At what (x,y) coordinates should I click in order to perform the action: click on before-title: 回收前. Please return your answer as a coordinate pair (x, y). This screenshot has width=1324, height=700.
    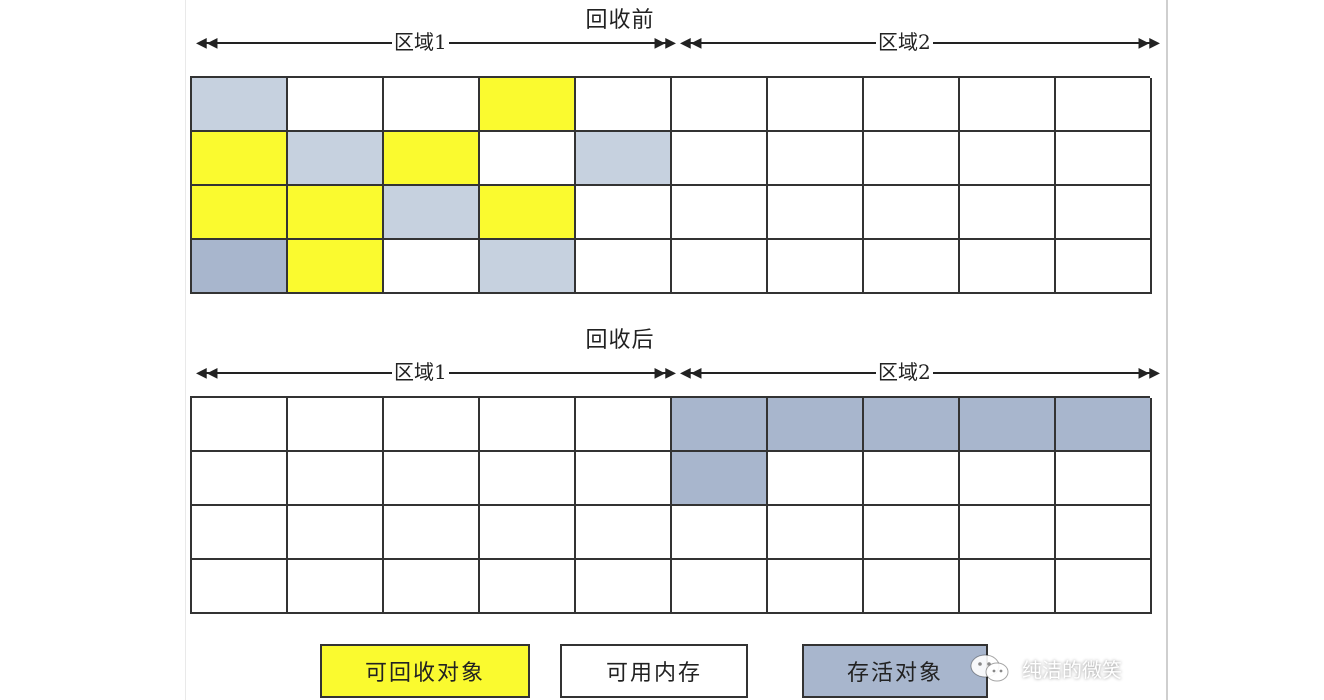
    Looking at the image, I should click on (620, 20).